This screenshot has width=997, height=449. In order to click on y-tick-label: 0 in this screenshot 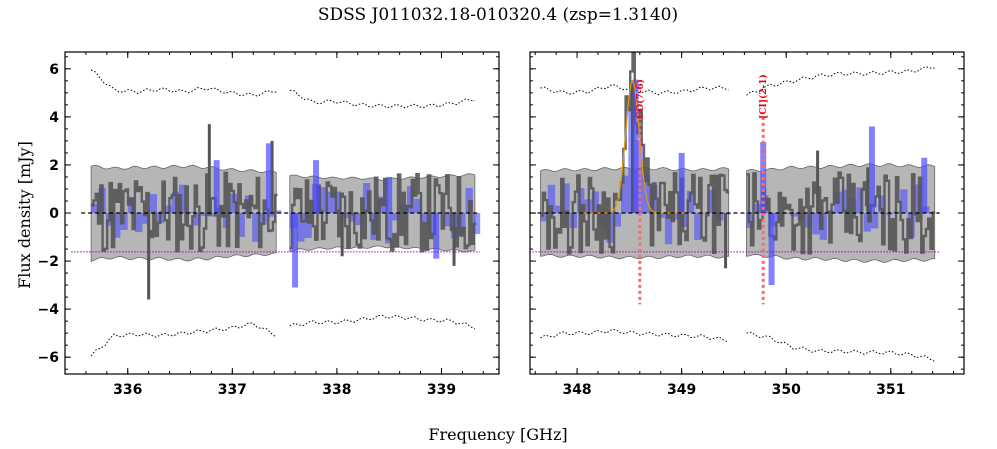, I will do `click(54, 214)`.